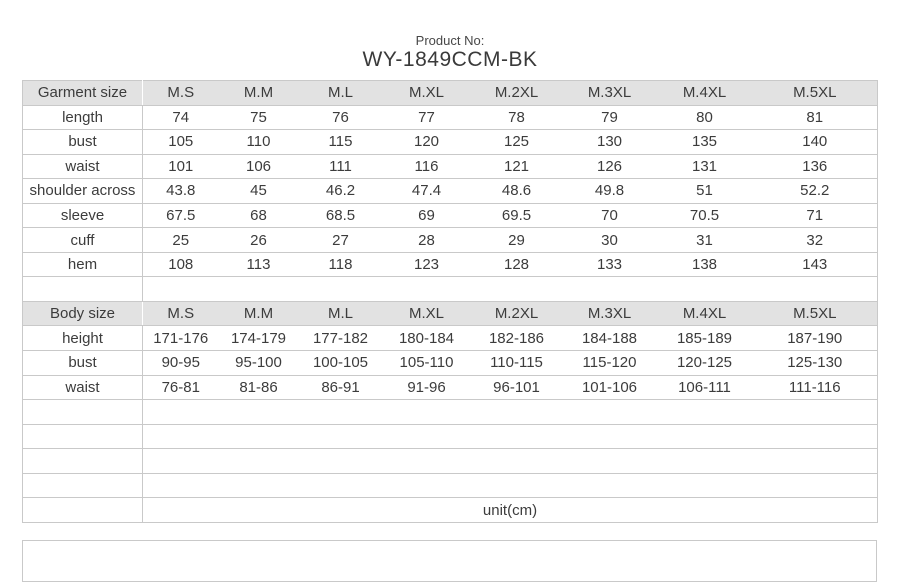 The image size is (900, 582). I want to click on column-header: M.5XL, so click(815, 314).